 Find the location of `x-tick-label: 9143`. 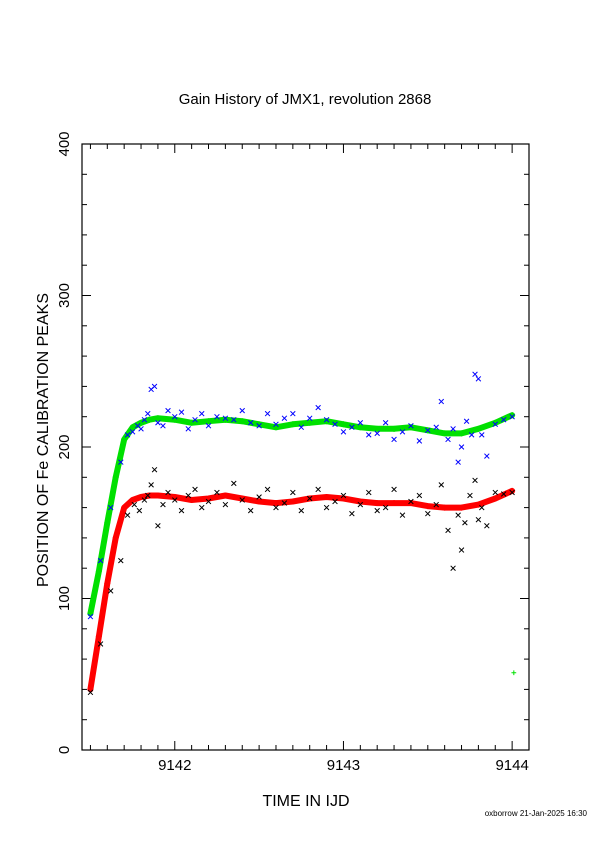

x-tick-label: 9143 is located at coordinates (343, 765).